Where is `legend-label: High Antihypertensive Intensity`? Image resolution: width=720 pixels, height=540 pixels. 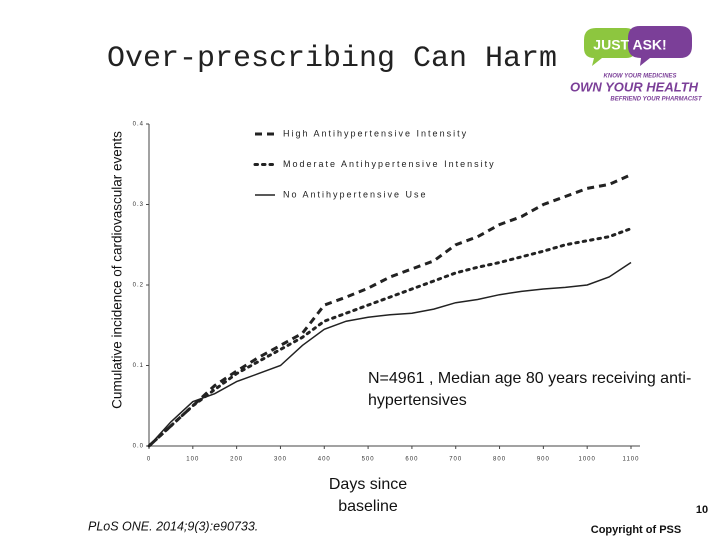
legend-label: High Antihypertensive Intensity is located at coordinates (375, 133).